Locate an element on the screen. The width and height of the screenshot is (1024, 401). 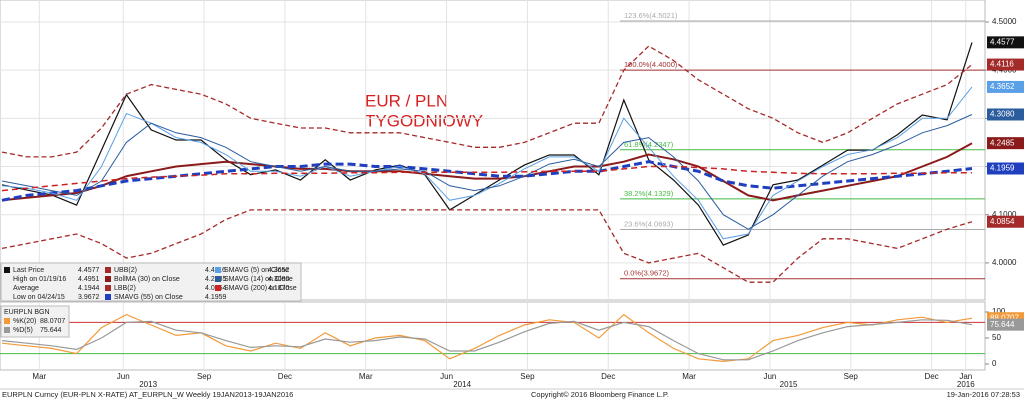
fib-label: 38.2%(4.1329) is located at coordinates (649, 193).